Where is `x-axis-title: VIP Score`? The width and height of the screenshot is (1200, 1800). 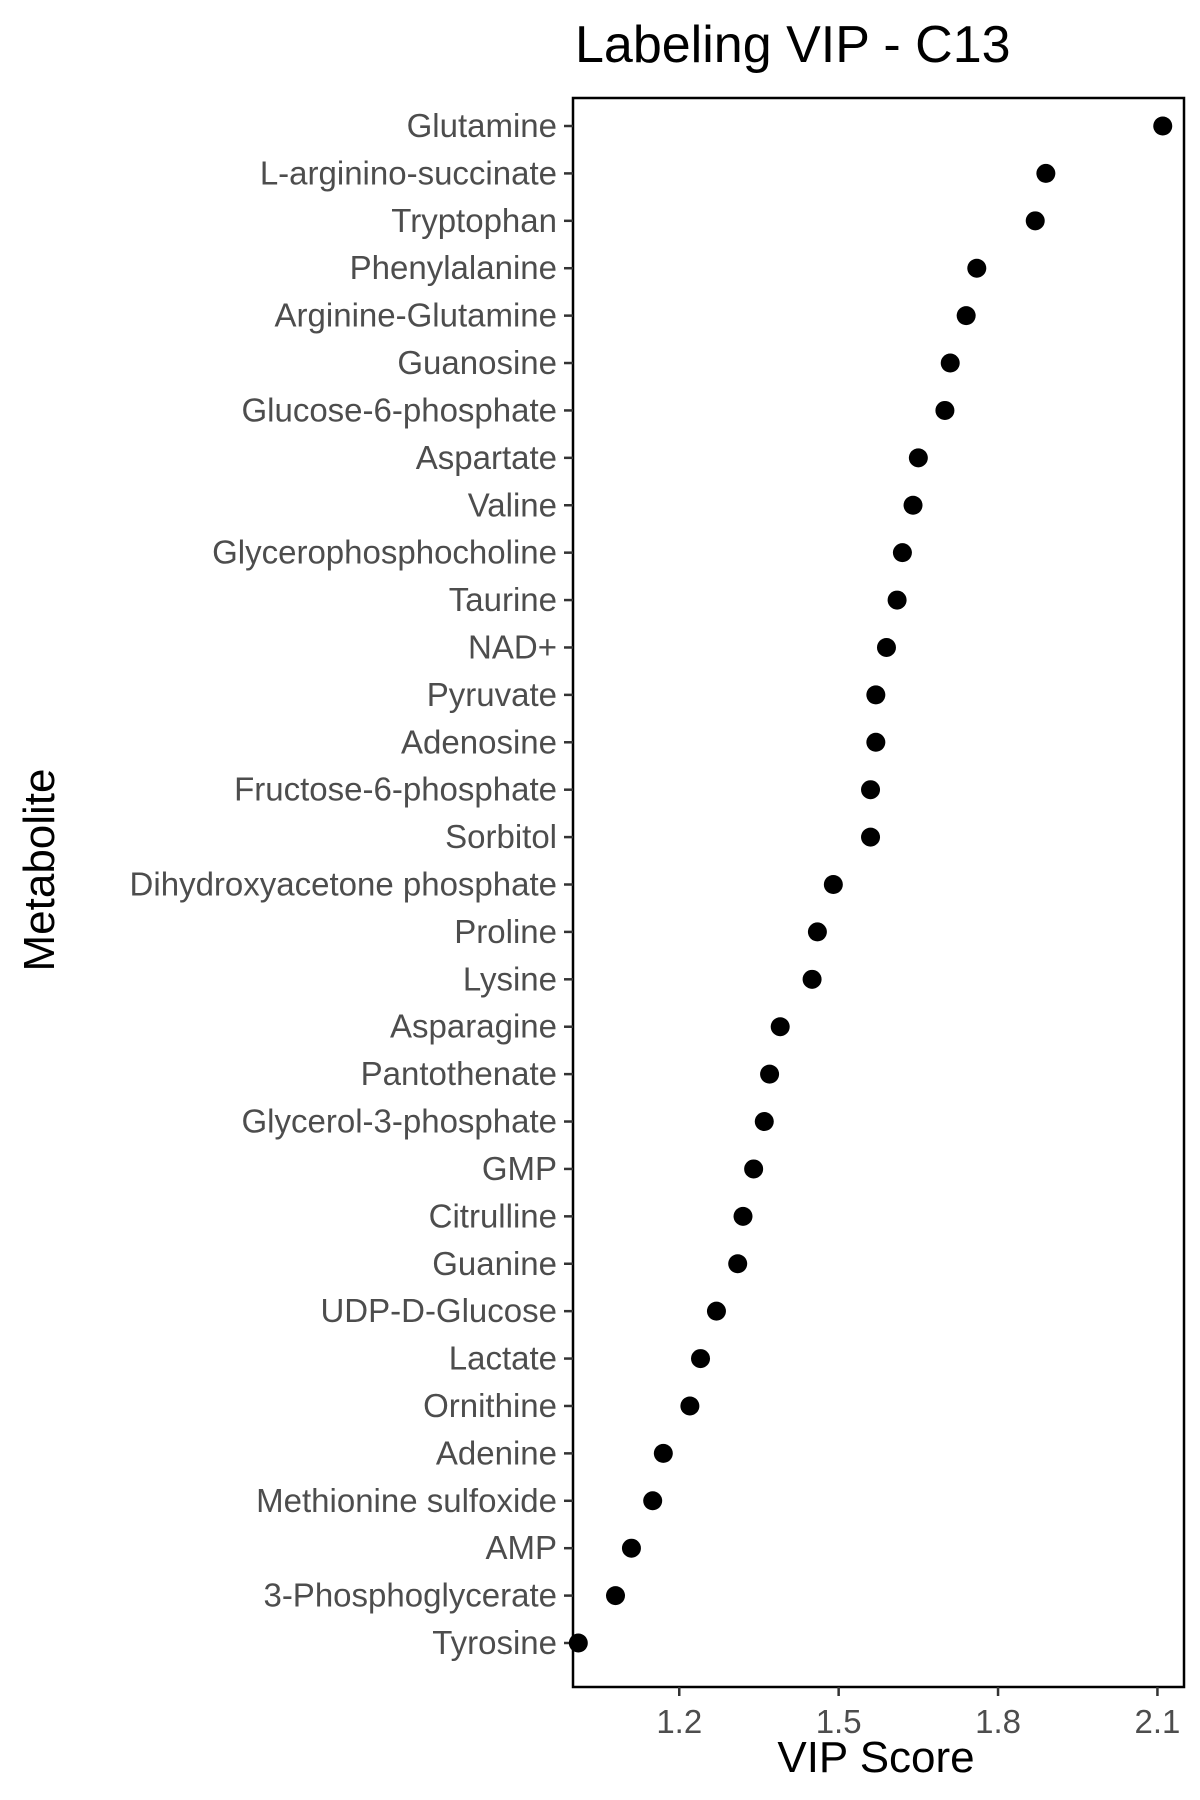
x-axis-title: VIP Score is located at coordinates (875, 1757).